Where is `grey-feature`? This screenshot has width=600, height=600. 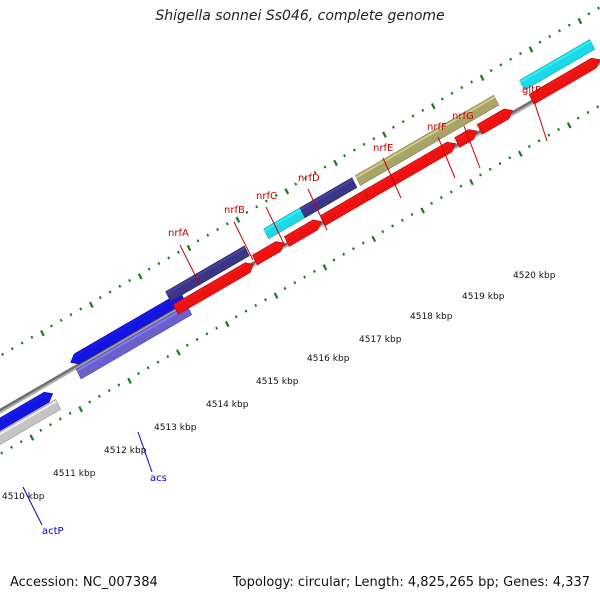
grey-feature is located at coordinates (30, 422).